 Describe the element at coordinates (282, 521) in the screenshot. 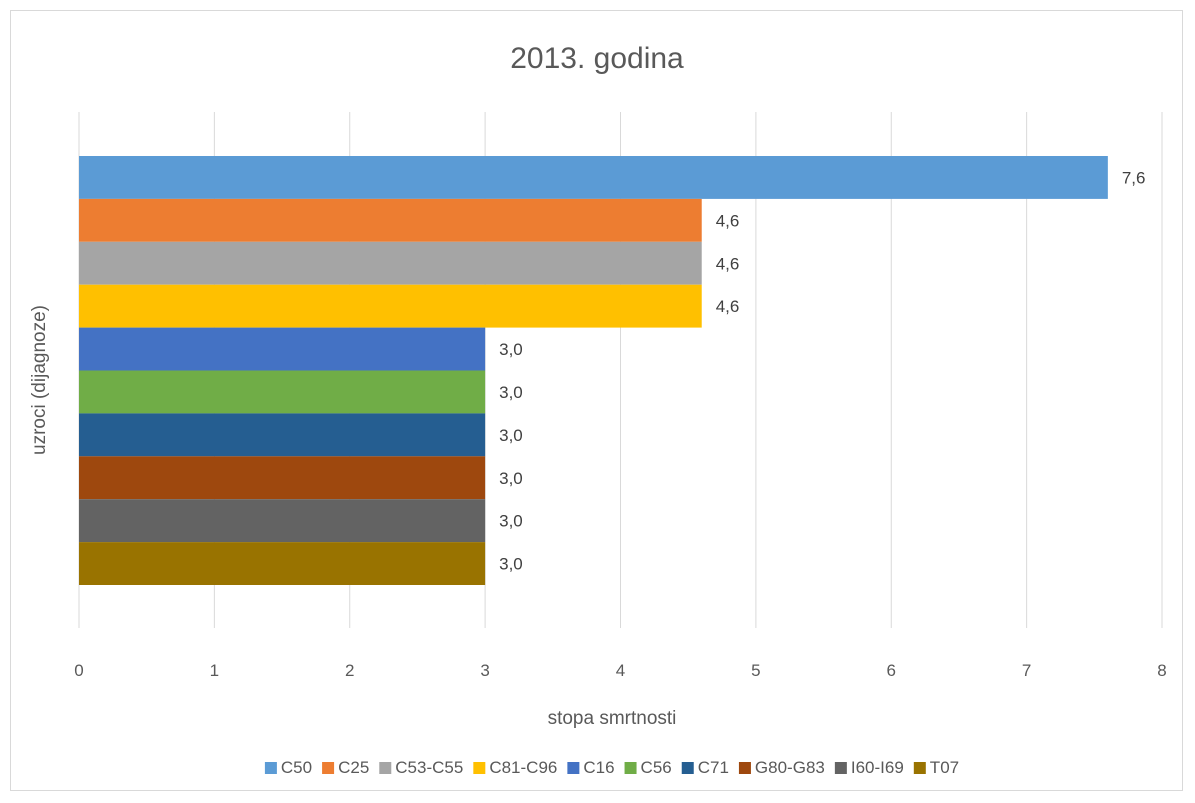

I see `bar-i60-i69` at that location.